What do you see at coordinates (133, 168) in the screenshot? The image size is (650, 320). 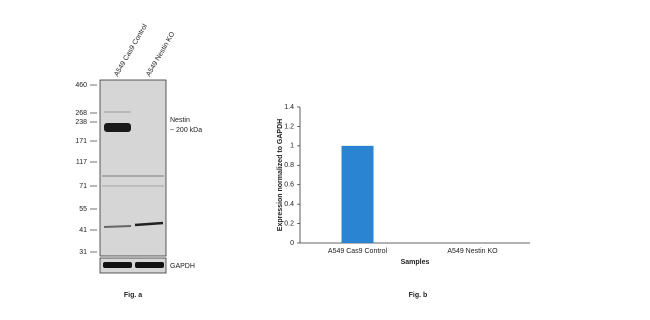 I see `blot-membrane` at bounding box center [133, 168].